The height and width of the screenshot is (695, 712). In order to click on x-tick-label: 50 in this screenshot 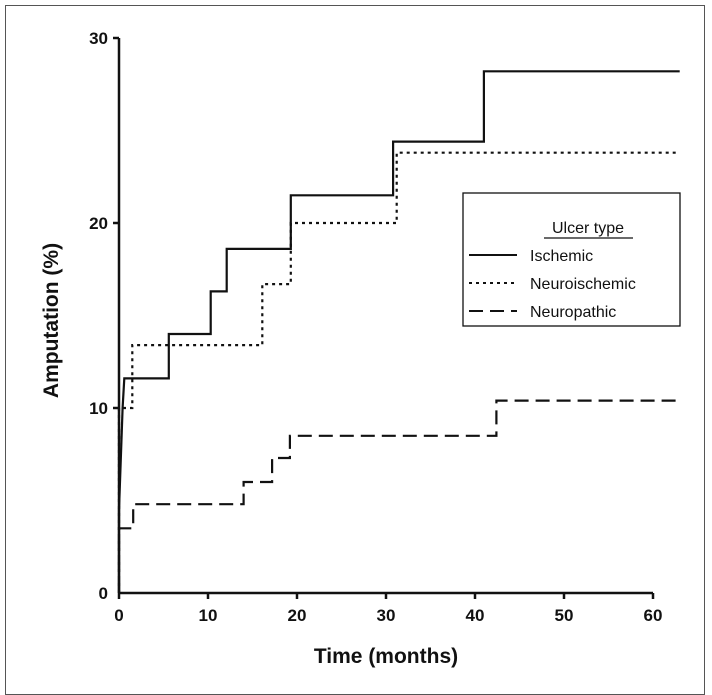, I will do `click(564, 615)`.